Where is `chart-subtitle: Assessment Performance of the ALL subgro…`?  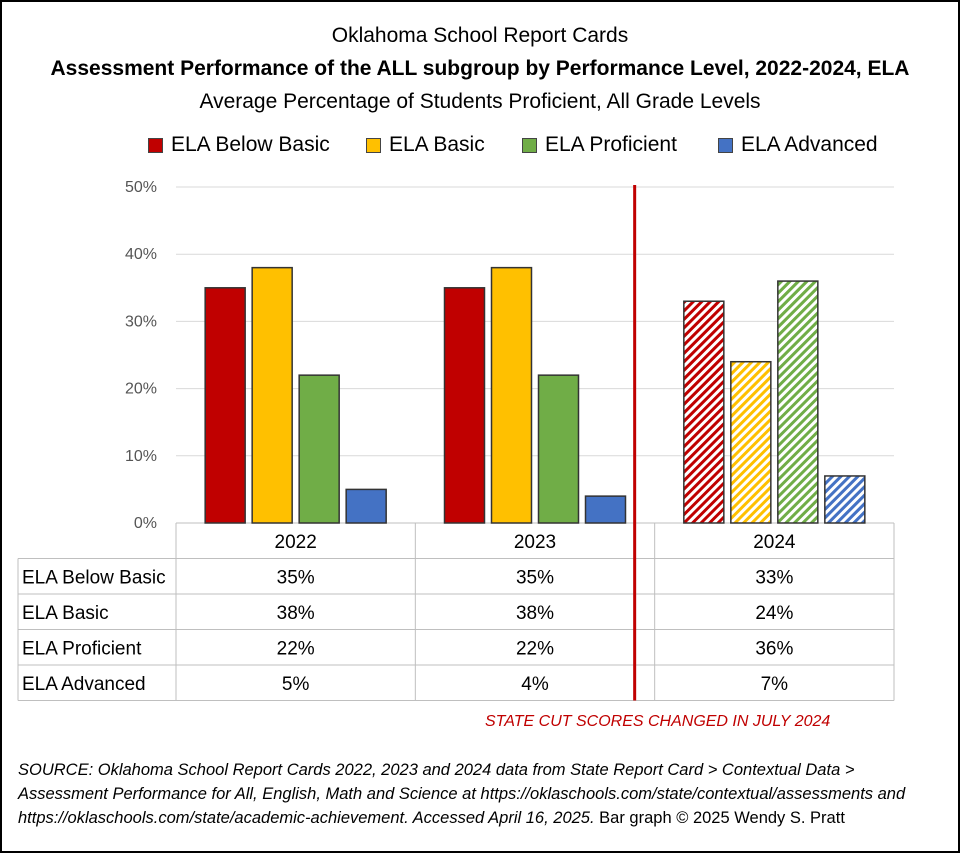 chart-subtitle: Assessment Performance of the ALL subgro… is located at coordinates (480, 68).